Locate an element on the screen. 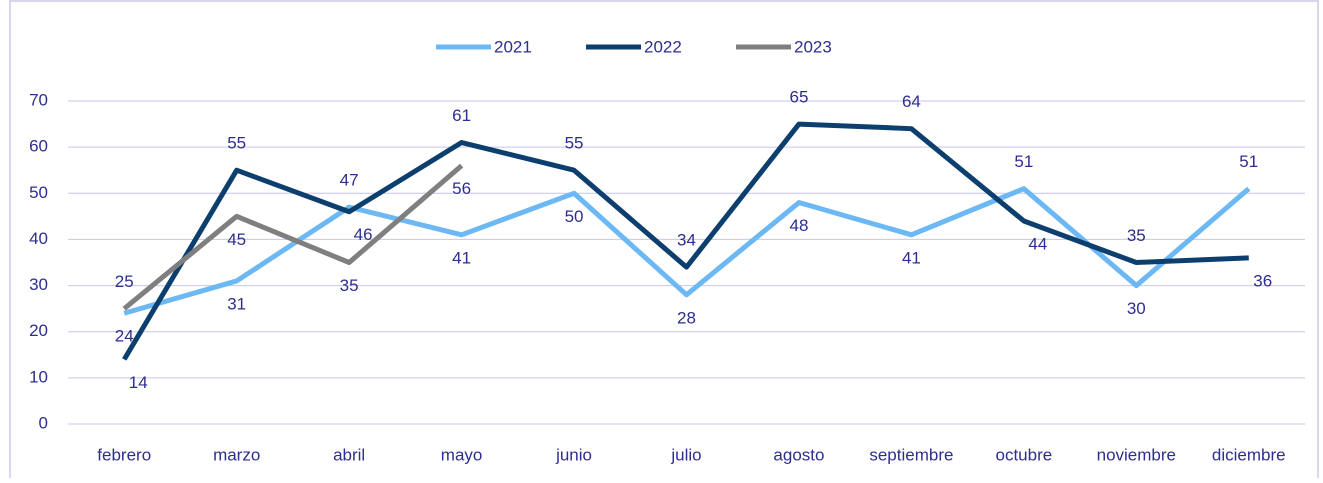 The image size is (1323, 483). legend-label: 2022 is located at coordinates (663, 46).